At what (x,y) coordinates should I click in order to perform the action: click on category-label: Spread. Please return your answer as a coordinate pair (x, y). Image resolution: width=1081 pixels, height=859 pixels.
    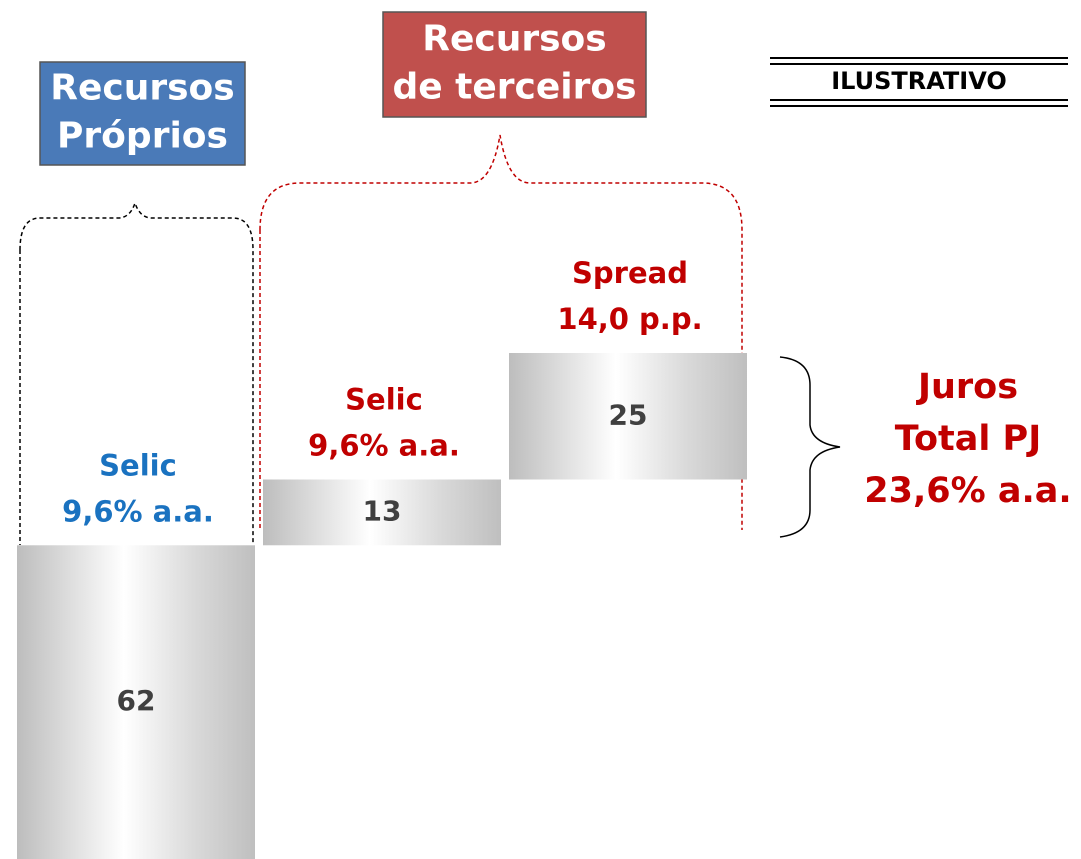
    Looking at the image, I should click on (630, 273).